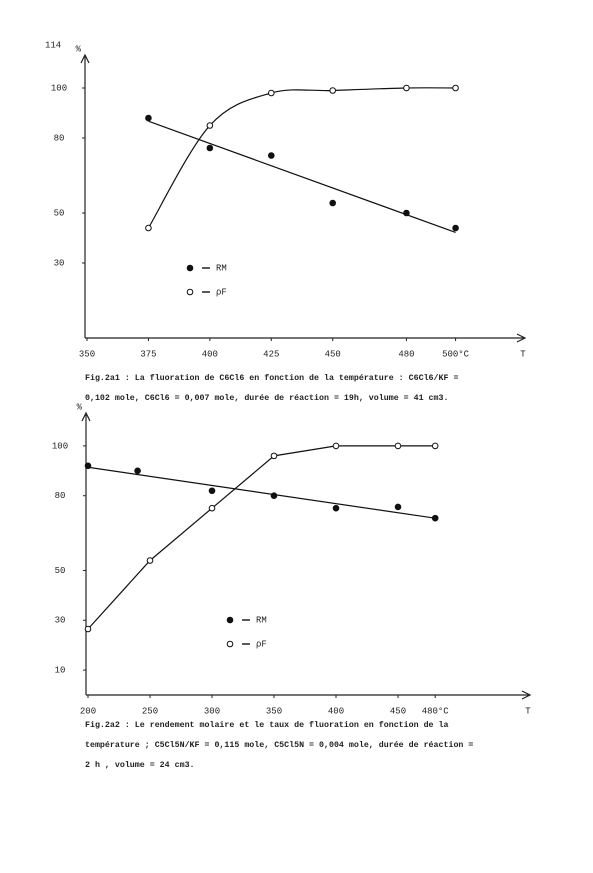 Image resolution: width=593 pixels, height=873 pixels. What do you see at coordinates (88, 711) in the screenshot?
I see `x-tick-label: 200` at bounding box center [88, 711].